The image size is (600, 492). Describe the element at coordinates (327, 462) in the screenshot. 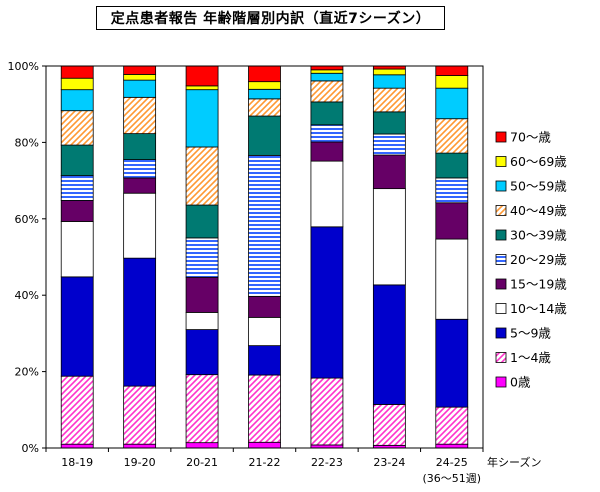

I see `x-tick-label: 22-23` at that location.